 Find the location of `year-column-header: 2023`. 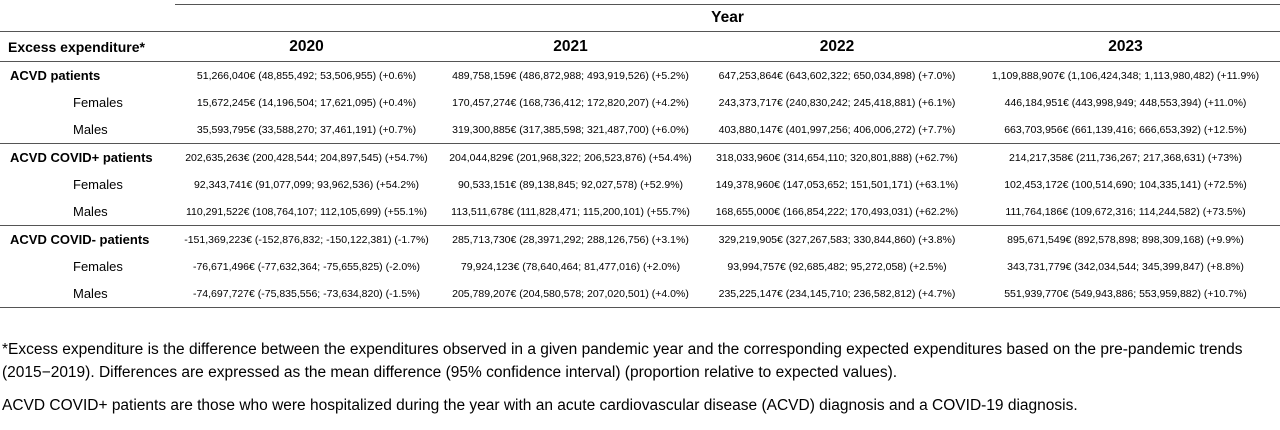

year-column-header: 2023 is located at coordinates (1125, 46).